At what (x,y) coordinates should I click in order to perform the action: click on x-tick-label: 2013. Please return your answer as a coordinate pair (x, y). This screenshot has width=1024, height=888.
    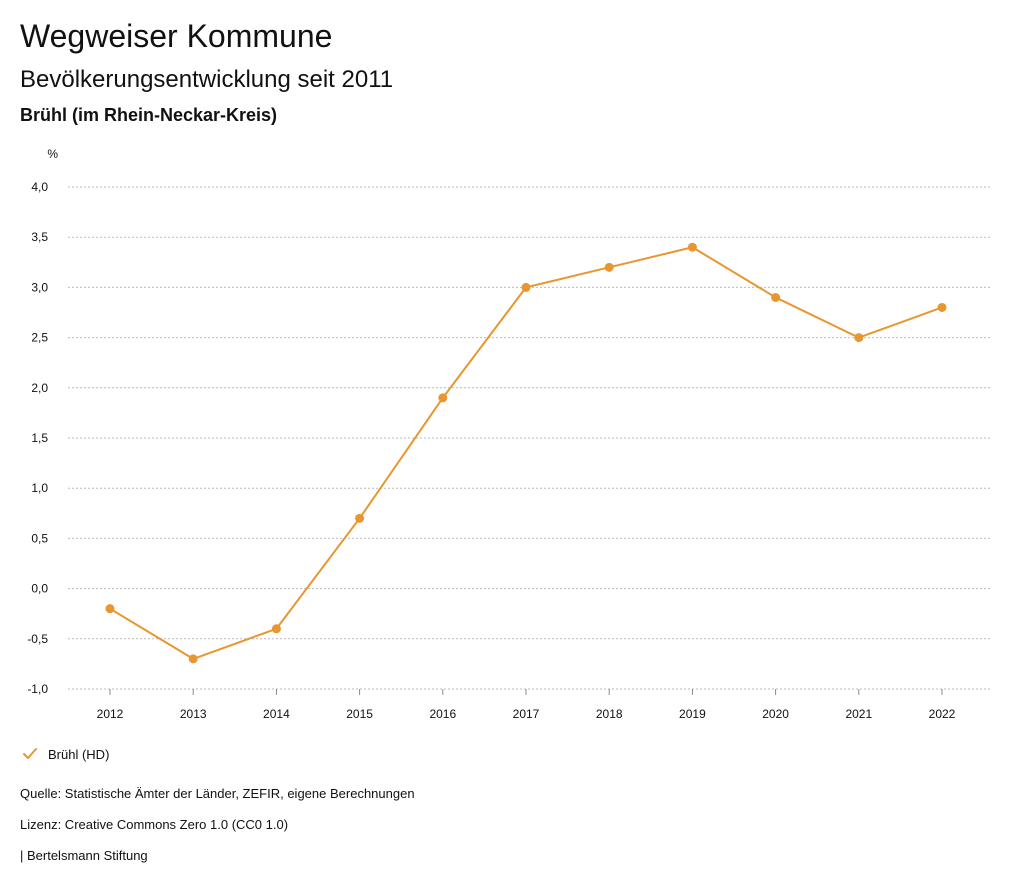
    Looking at the image, I should click on (193, 714).